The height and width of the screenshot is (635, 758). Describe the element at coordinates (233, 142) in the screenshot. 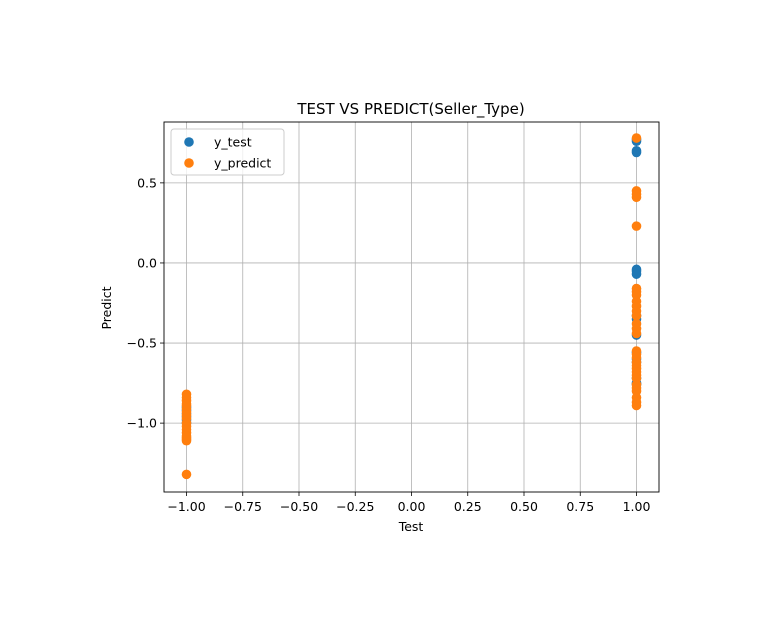

I see `legend-label: y_test` at that location.